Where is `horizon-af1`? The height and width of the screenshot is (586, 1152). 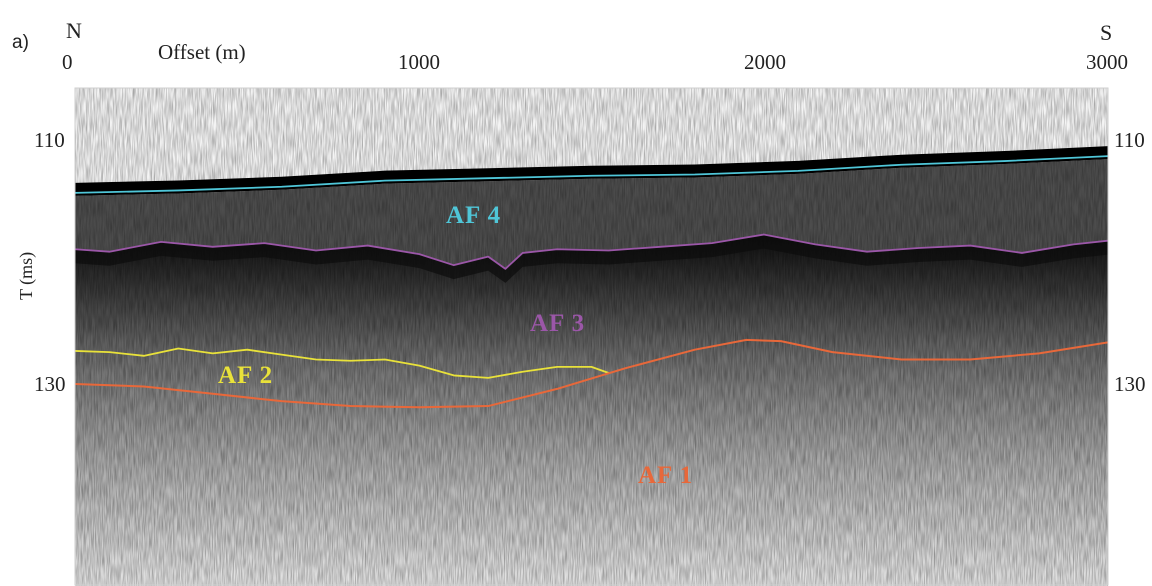 horizon-af1 is located at coordinates (591, 373).